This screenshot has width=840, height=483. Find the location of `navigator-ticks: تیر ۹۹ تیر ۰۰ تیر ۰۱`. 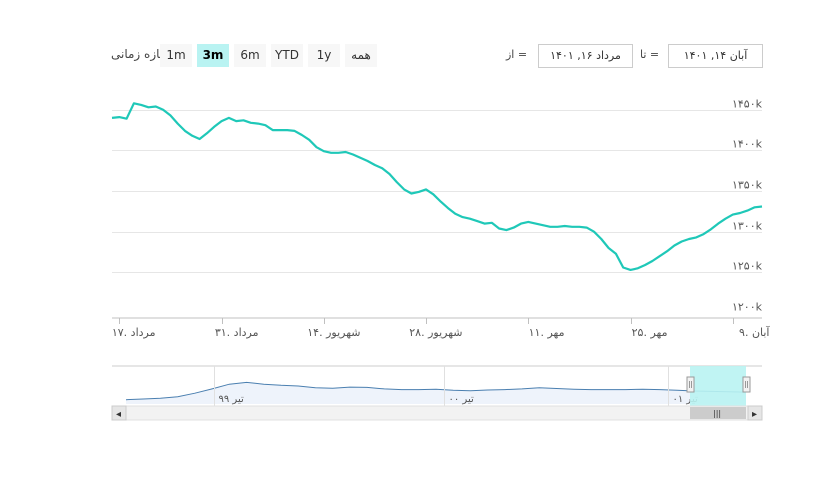

navigator-ticks: تیر ۹۹ تیر ۰۰ تیر ۰۱ is located at coordinates (456, 386).